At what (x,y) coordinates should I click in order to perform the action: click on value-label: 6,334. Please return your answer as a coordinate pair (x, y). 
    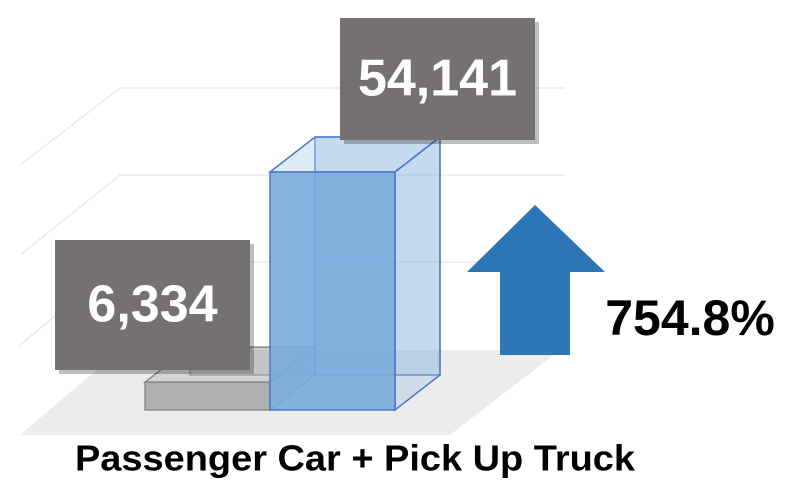
    Looking at the image, I should click on (152, 305).